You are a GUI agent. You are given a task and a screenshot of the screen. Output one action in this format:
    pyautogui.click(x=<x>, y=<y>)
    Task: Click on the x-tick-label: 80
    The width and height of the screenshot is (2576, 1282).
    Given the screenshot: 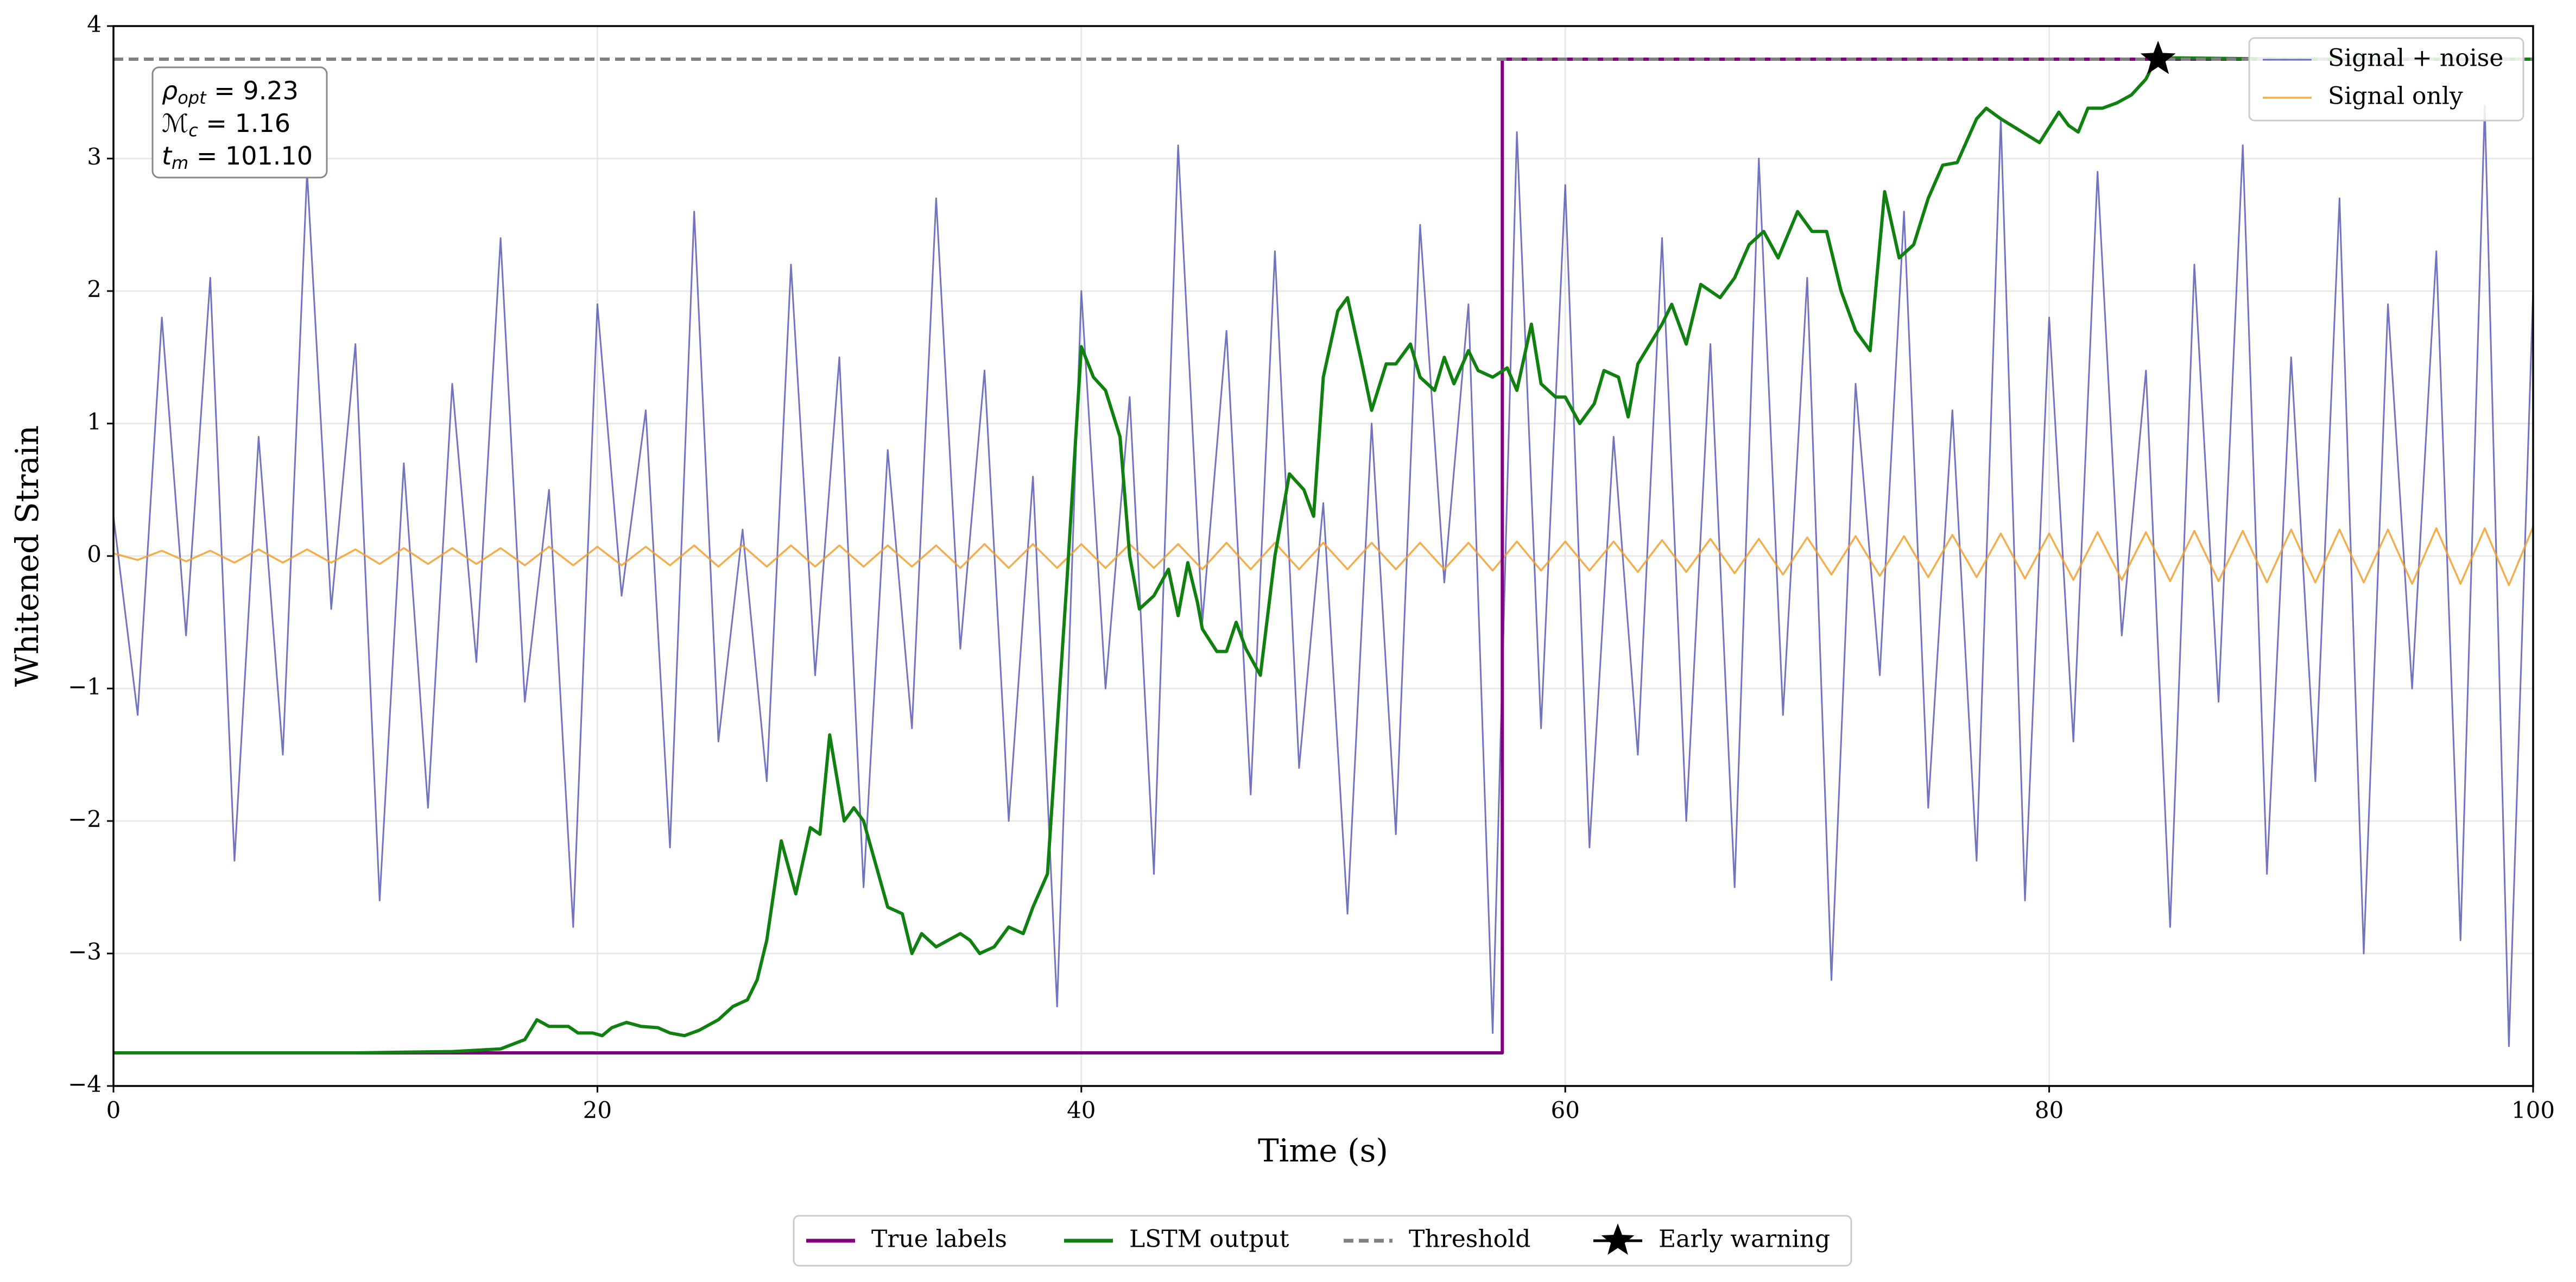 What is the action you would take?
    pyautogui.click(x=2049, y=1110)
    